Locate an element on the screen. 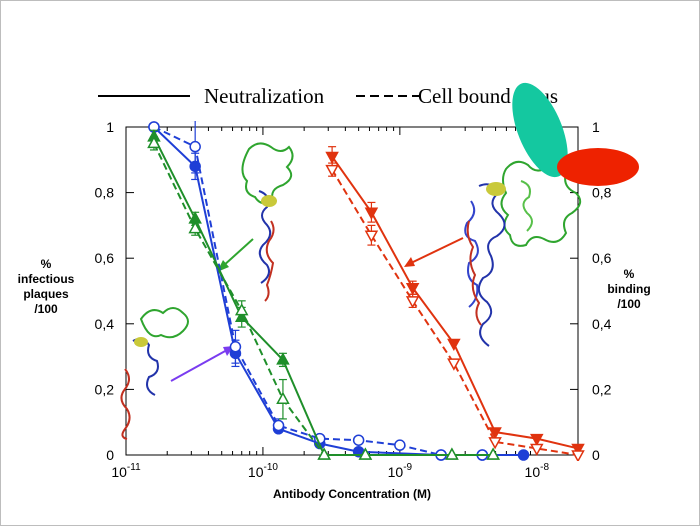 The width and height of the screenshot is (700, 530). left-axis-title: % infectious plaques /100 is located at coordinates (46, 286).